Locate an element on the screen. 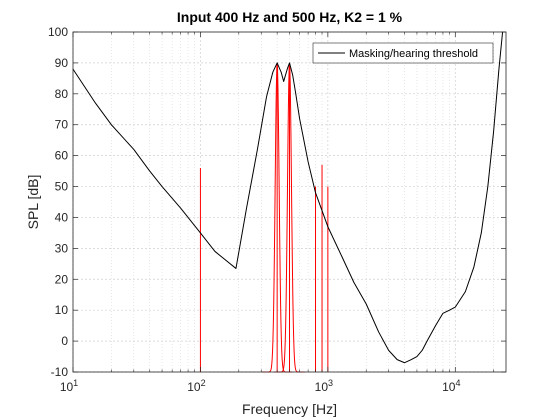  y-tick-label: -10 is located at coordinates (60, 372).